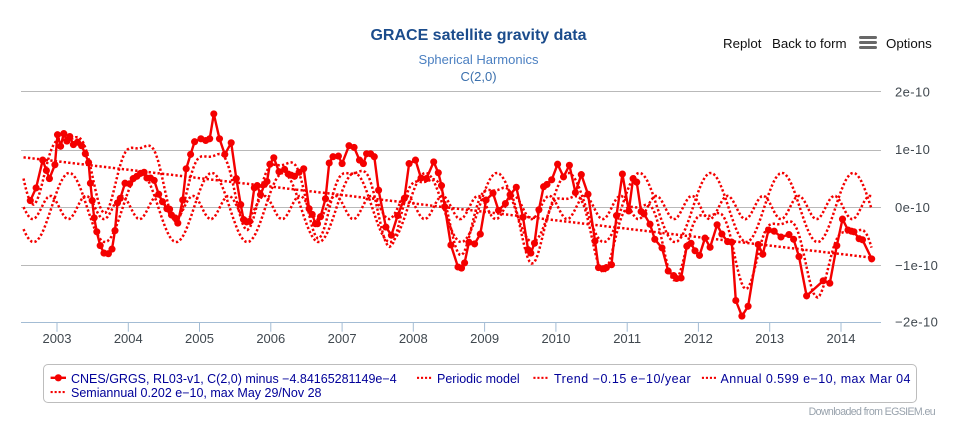 The image size is (957, 439). Describe the element at coordinates (128, 338) in the screenshot. I see `svg-text: 2004` at that location.